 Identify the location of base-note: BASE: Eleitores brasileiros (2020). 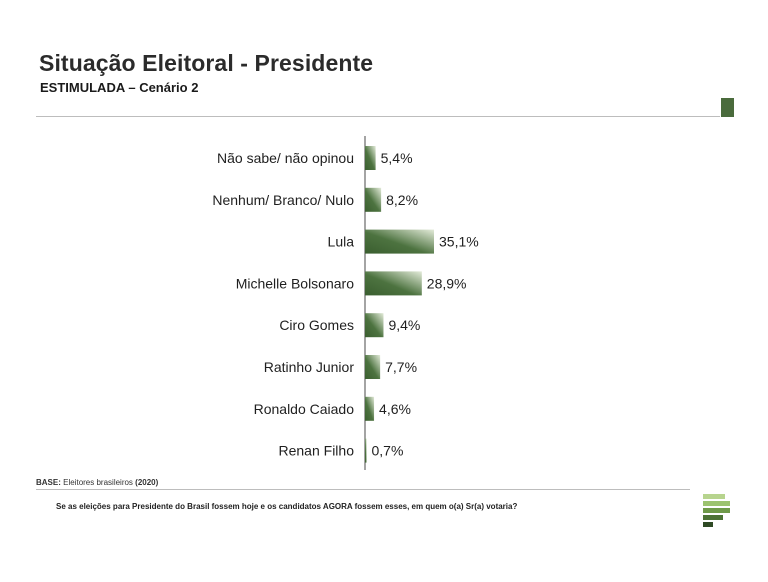
(97, 482).